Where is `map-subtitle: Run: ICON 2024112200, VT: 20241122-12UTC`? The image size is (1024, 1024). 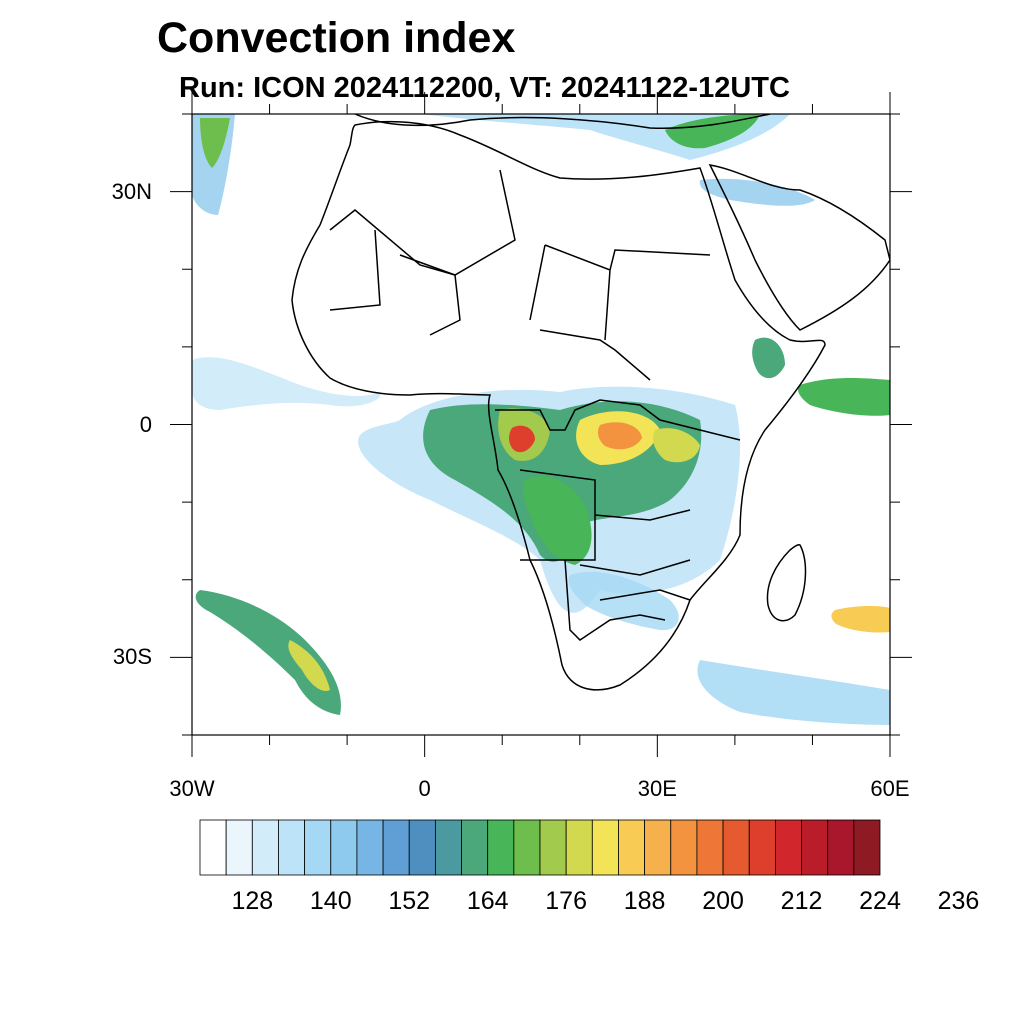
map-subtitle: Run: ICON 2024112200, VT: 20241122-12UTC is located at coordinates (484, 88).